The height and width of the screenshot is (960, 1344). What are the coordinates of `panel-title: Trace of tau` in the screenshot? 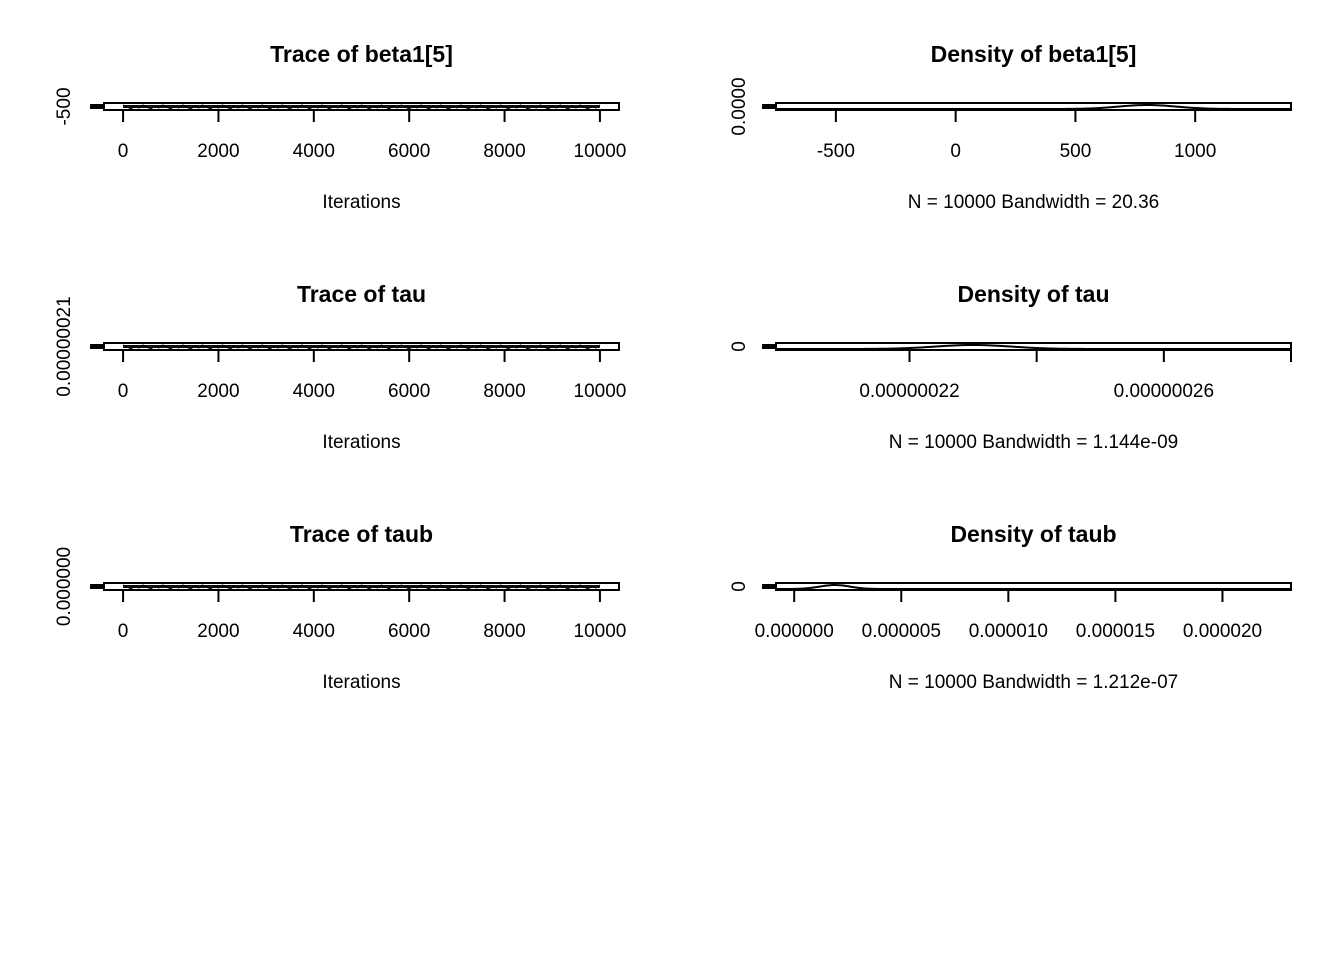 It's located at (361, 294).